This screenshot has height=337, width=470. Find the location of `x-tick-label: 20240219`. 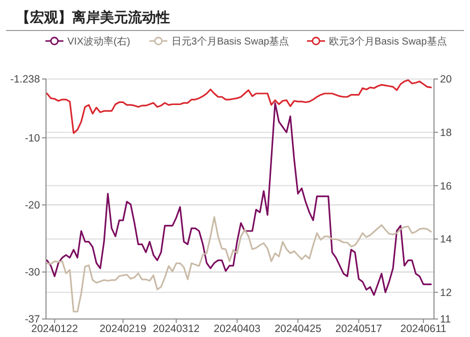

x-tick-label: 20240219 is located at coordinates (123, 329).